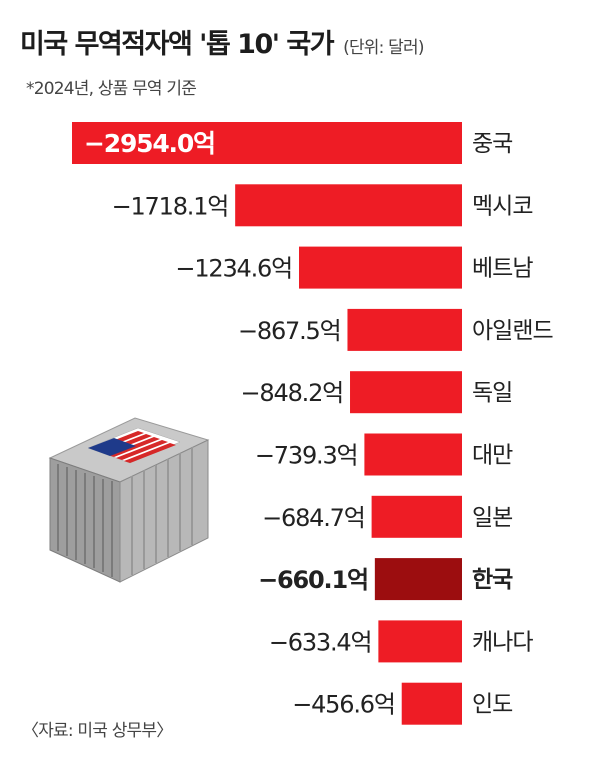 This screenshot has width=600, height=773. I want to click on chart-title: 미국 무역적자액 '톱 10' 국가, so click(177, 44).